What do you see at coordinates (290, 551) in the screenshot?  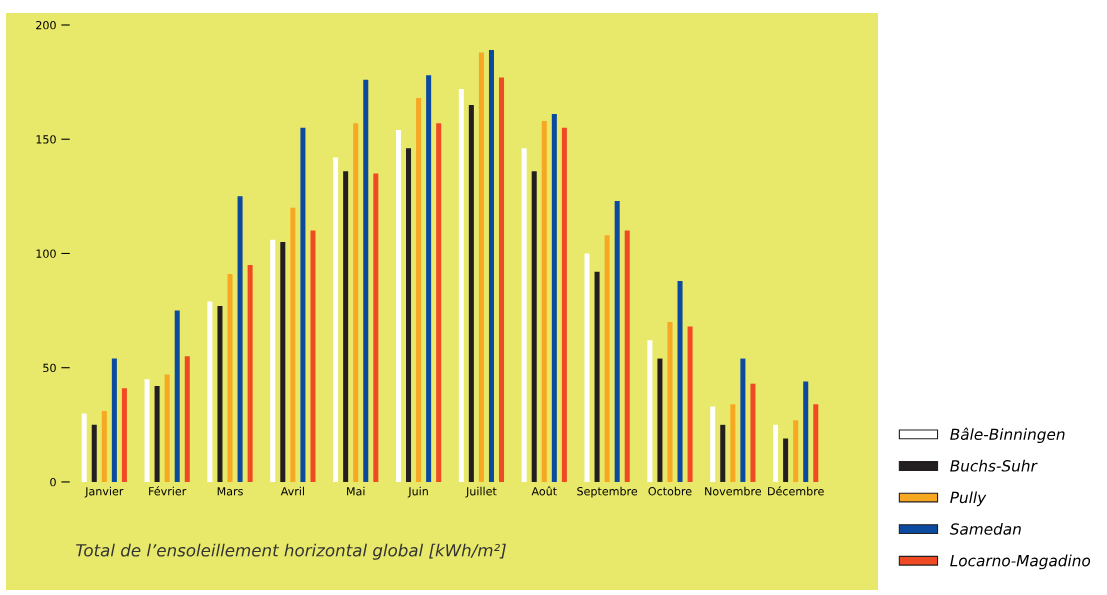 I see `text: Total de l’ensoleillement horizontal global [kWh/m²]` at bounding box center [290, 551].